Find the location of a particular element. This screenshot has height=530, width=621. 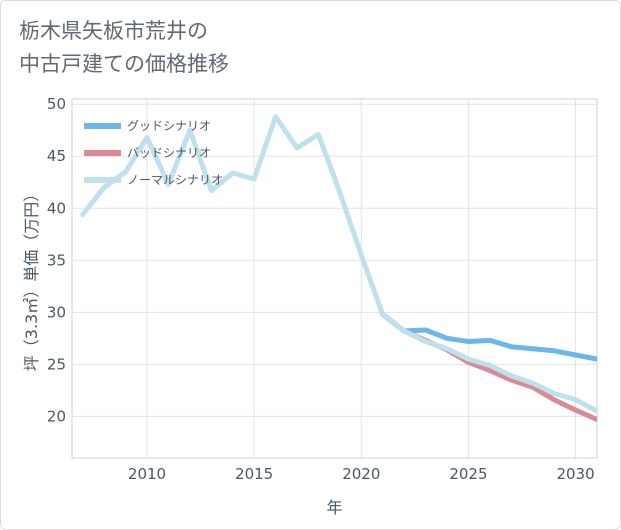

x-axis-label: 年 is located at coordinates (334, 507).